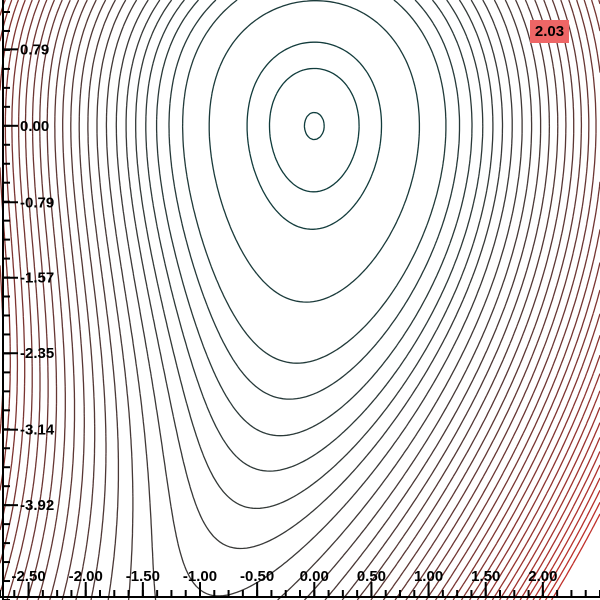  What do you see at coordinates (34, 126) in the screenshot?
I see `y-tick-label: 0.00` at bounding box center [34, 126].